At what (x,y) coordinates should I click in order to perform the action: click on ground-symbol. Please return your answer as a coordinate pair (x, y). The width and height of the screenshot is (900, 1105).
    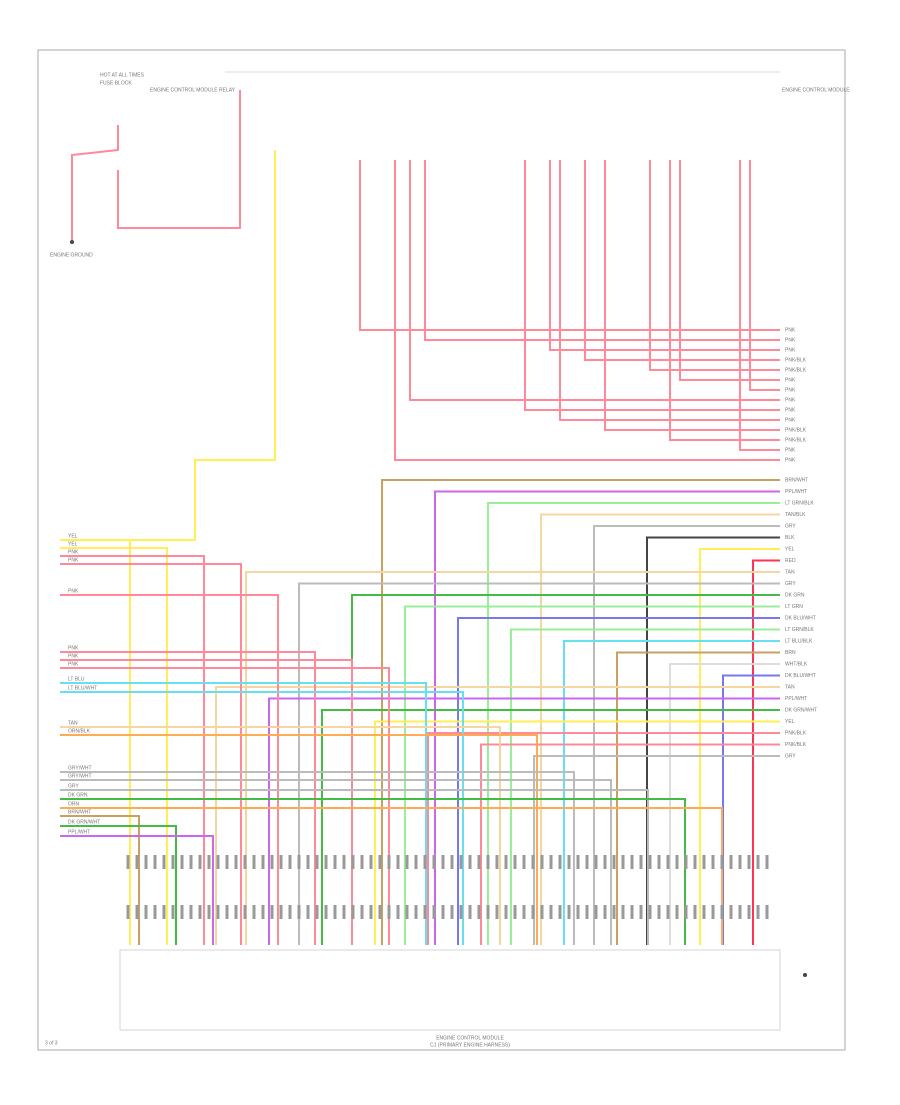
    Looking at the image, I should click on (805, 975).